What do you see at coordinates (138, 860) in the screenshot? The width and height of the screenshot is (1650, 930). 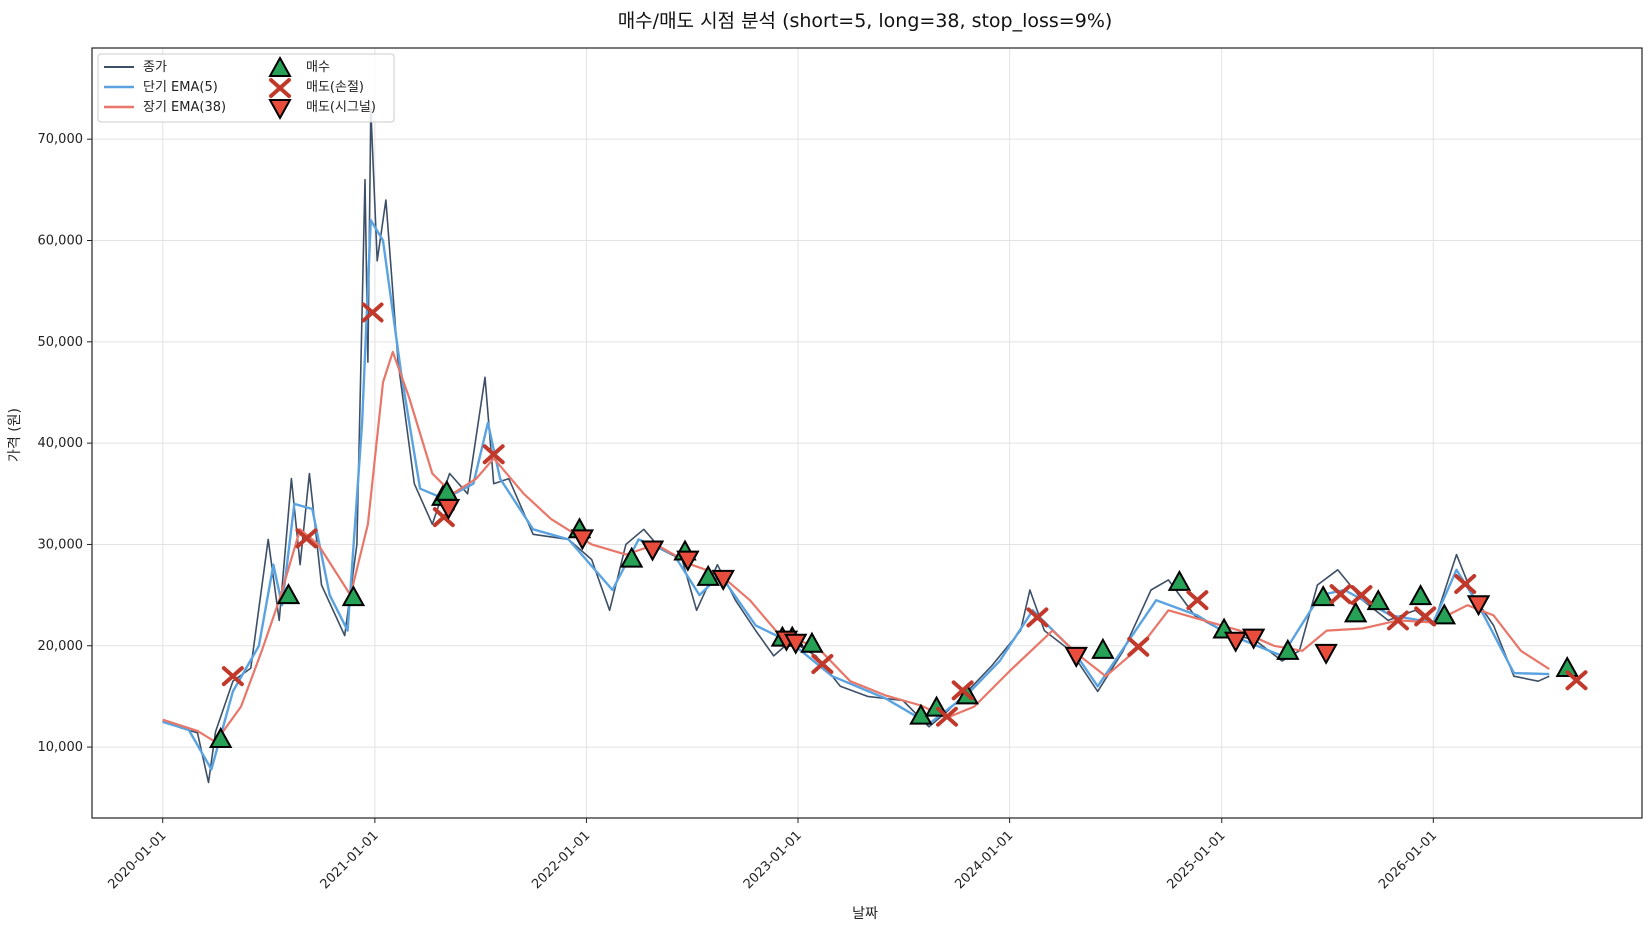 I see `x-tick-label: 2020-01-01` at bounding box center [138, 860].